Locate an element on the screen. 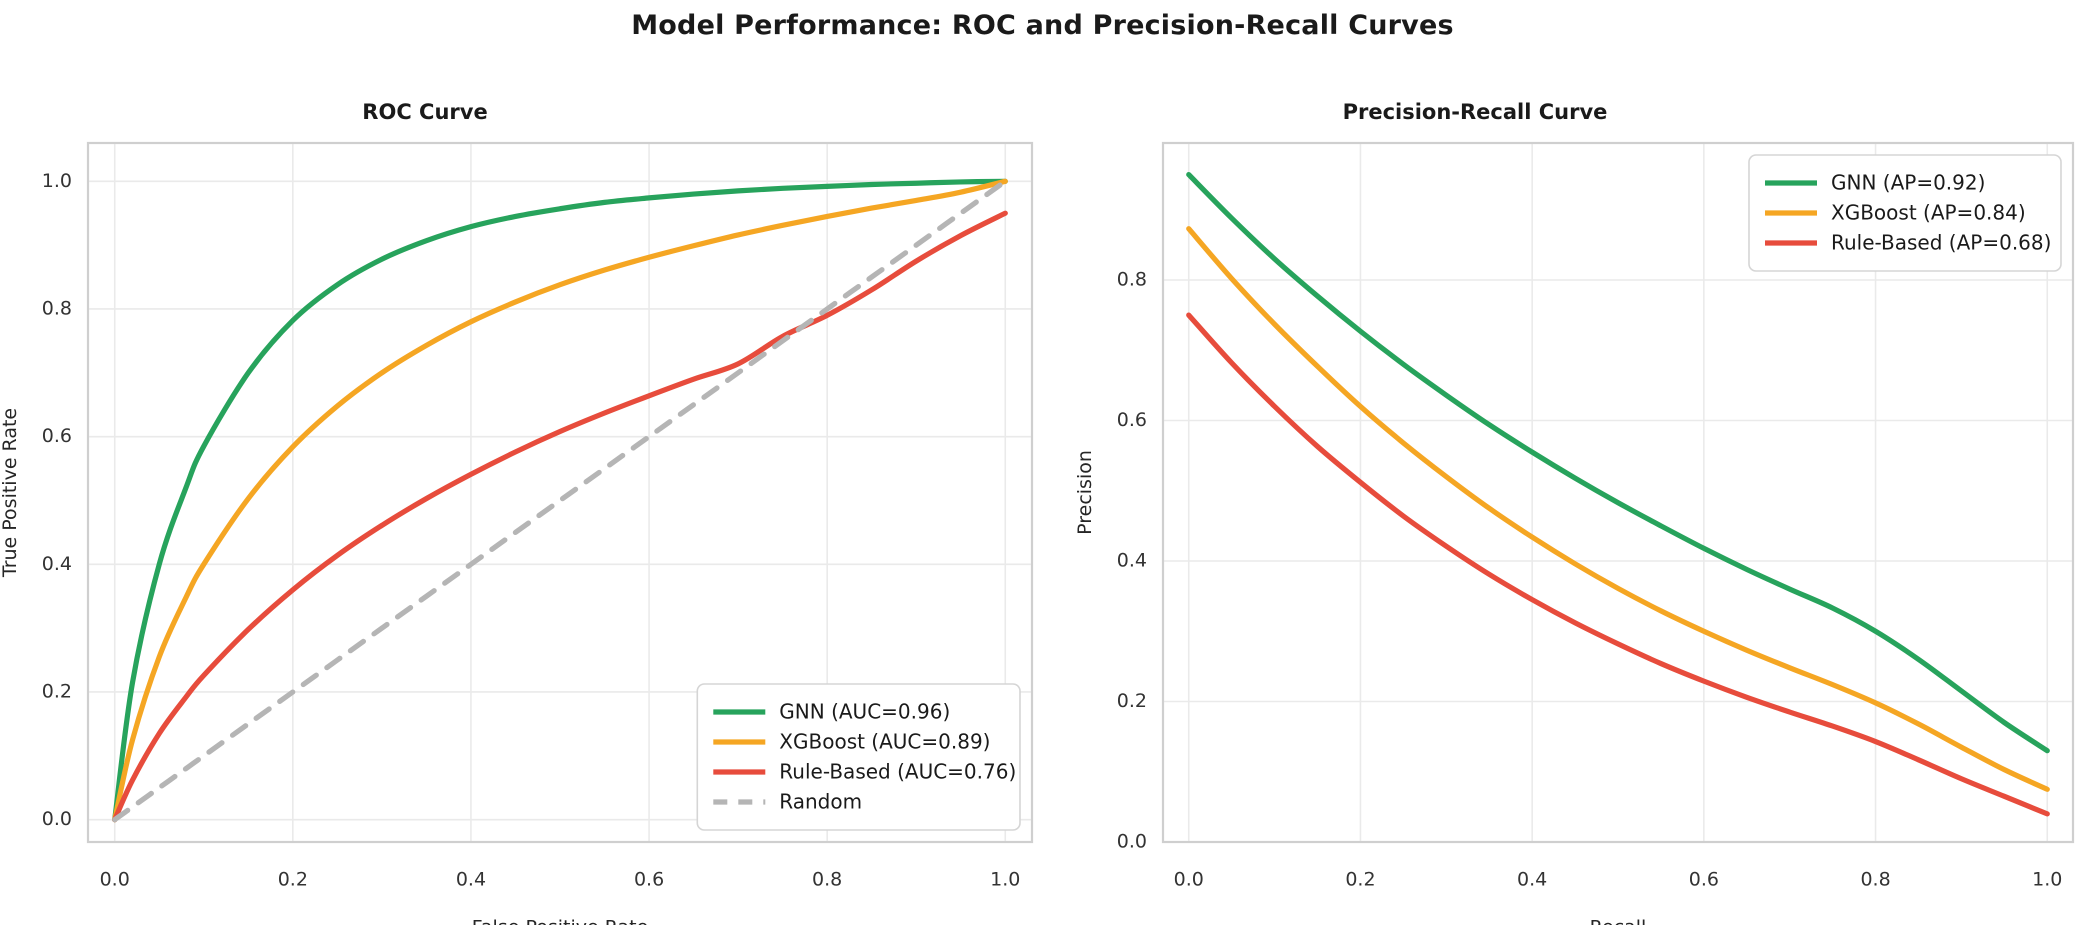 The image size is (2085, 925). y-axis-label: True Positive Rate is located at coordinates (10, 493).